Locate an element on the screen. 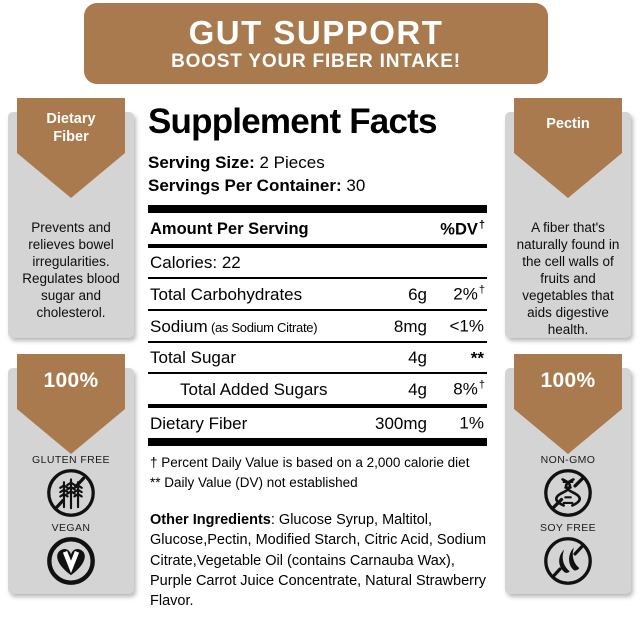 The width and height of the screenshot is (640, 640). table-row-total-sugar: Total Sugar 4g ** is located at coordinates (317, 358).